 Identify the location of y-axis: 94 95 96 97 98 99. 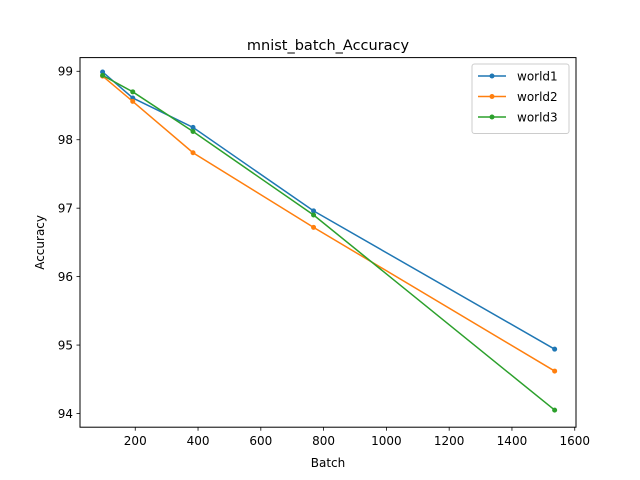
(69, 243).